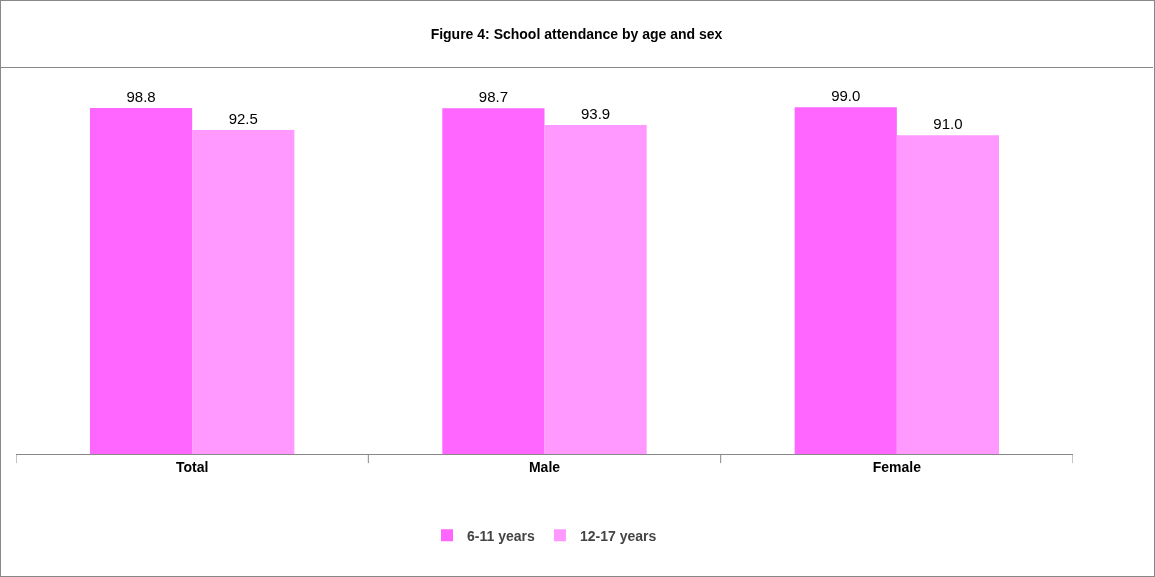  I want to click on data-label: 92.5, so click(243, 119).